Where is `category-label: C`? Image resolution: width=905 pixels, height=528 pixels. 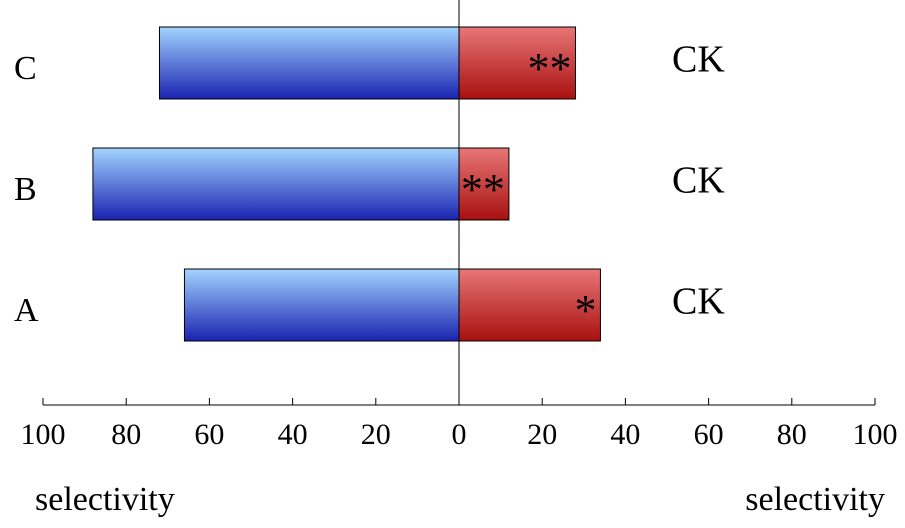
category-label: C is located at coordinates (25, 68).